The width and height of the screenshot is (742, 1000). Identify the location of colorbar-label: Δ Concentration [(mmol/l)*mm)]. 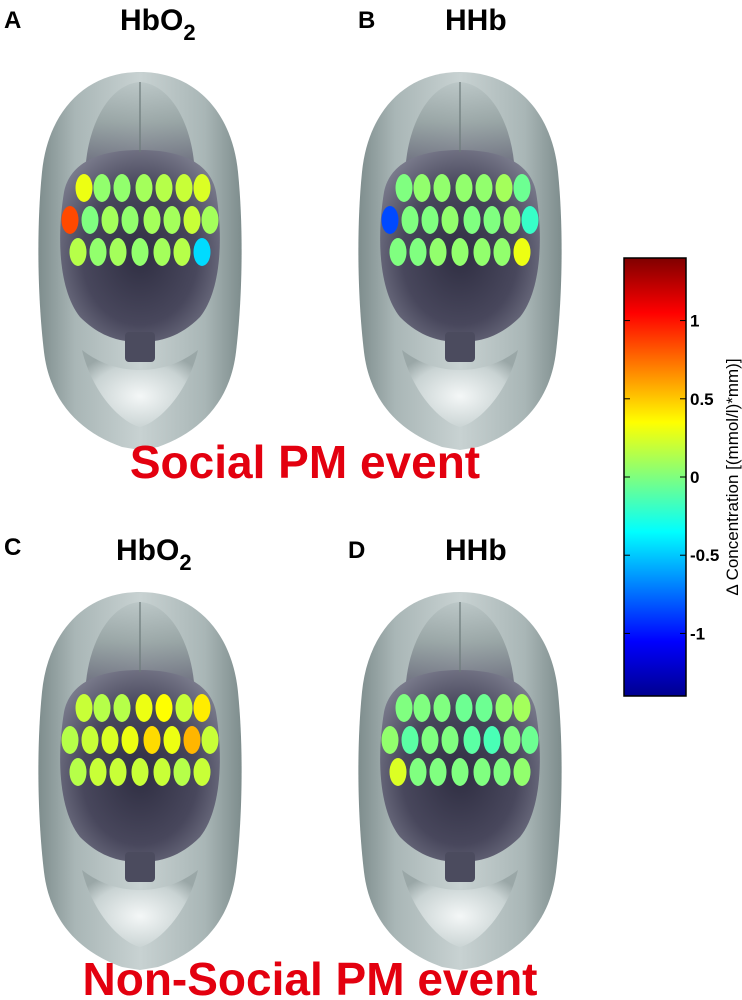
(732, 476).